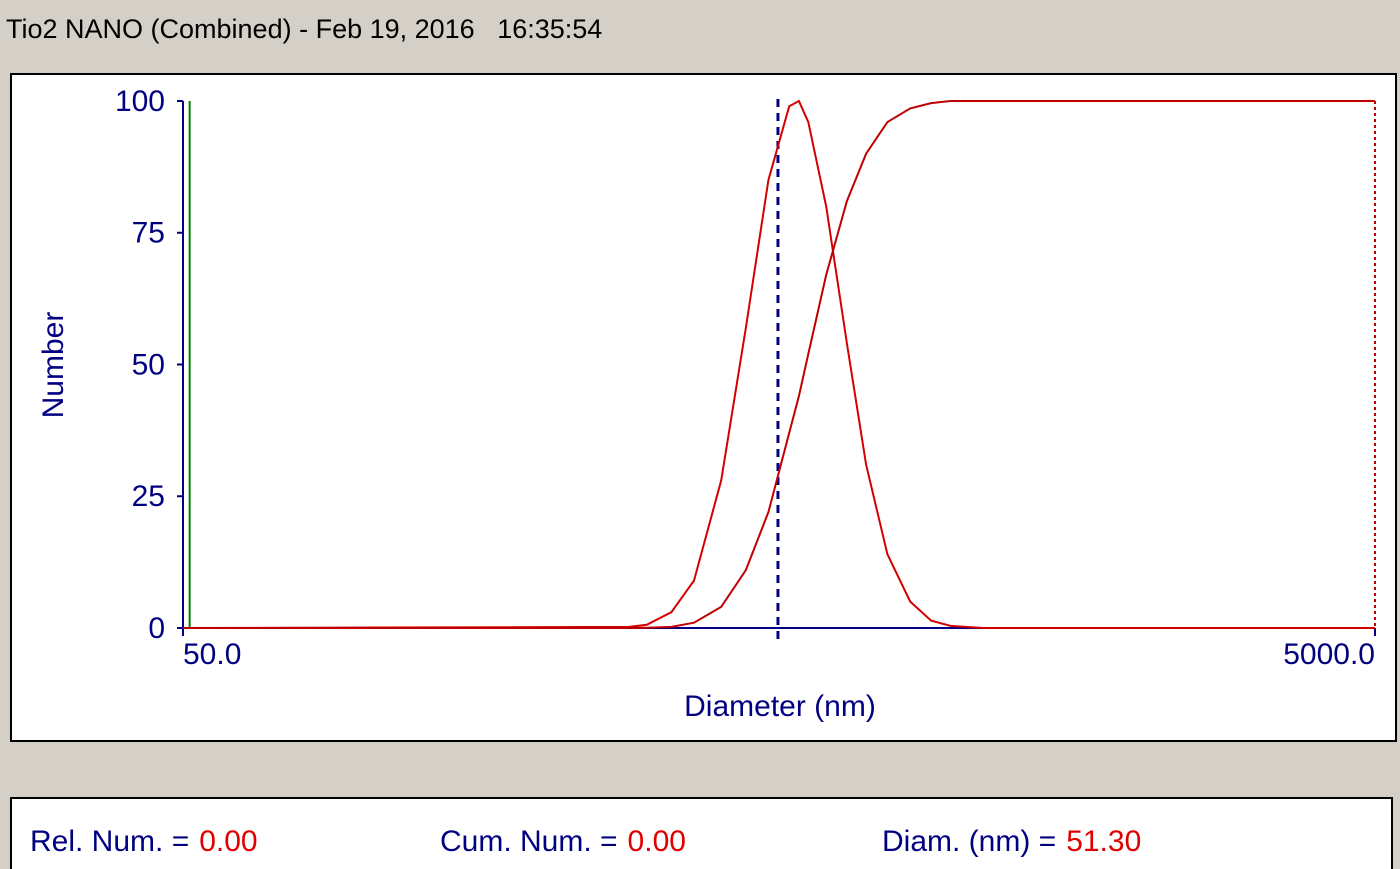 This screenshot has height=869, width=1400. Describe the element at coordinates (780, 706) in the screenshot. I see `x-axis-label: Diameter (nm)` at that location.